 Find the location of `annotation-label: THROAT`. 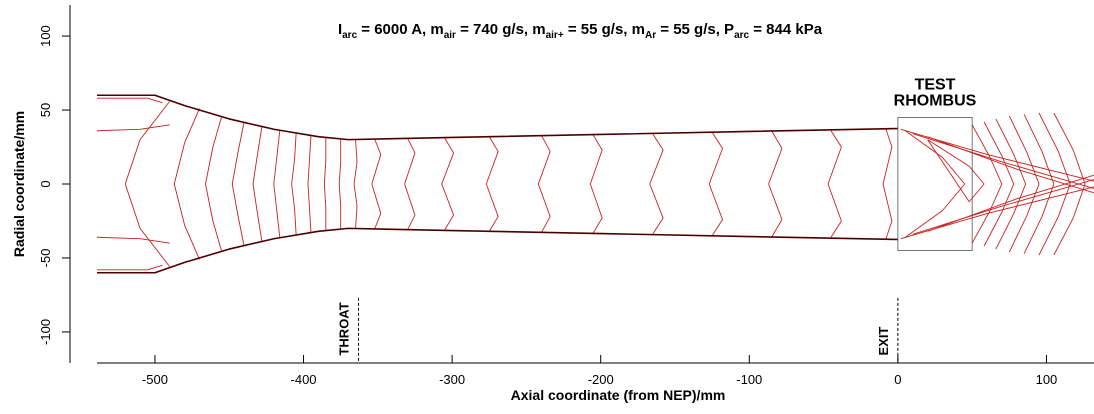

annotation-label: THROAT is located at coordinates (344, 328).